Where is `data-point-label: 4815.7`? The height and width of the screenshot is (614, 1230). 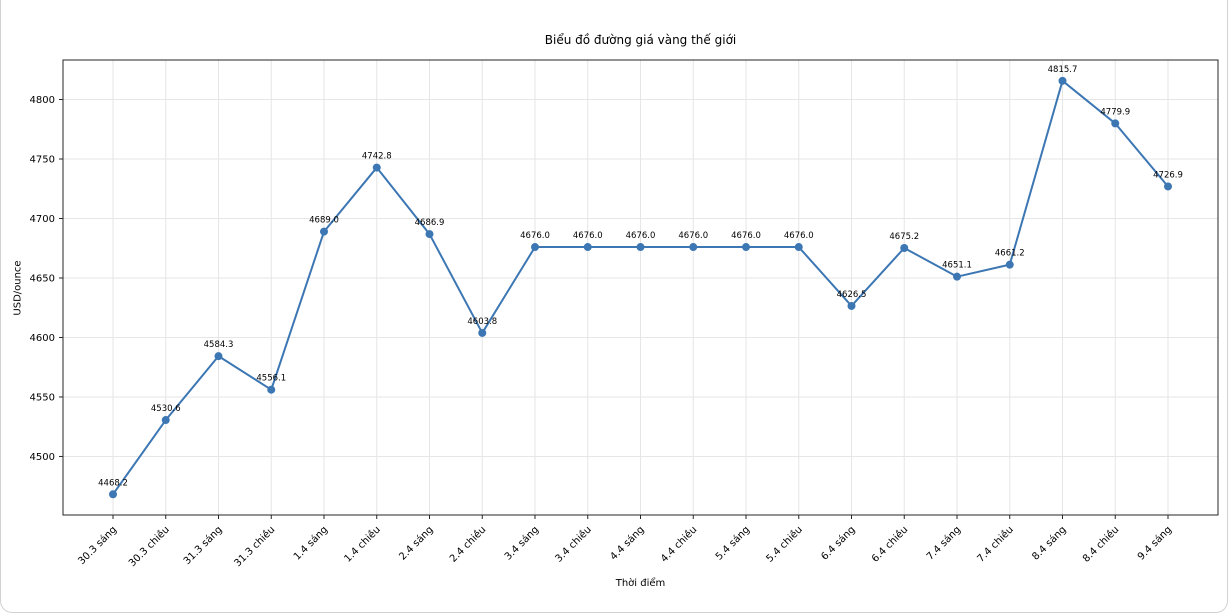
data-point-label: 4815.7 is located at coordinates (1063, 70).